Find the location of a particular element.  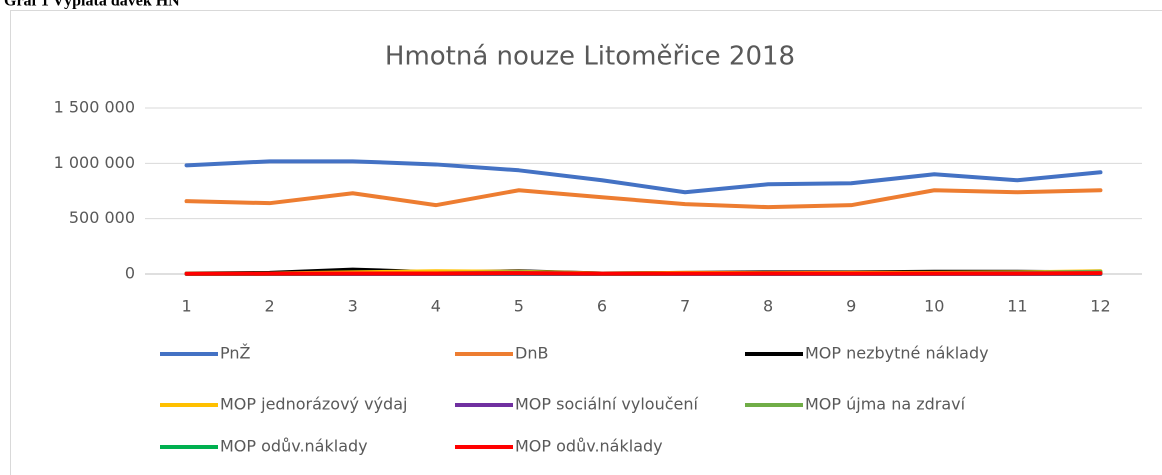

legend-label: PnŽ is located at coordinates (235, 353).